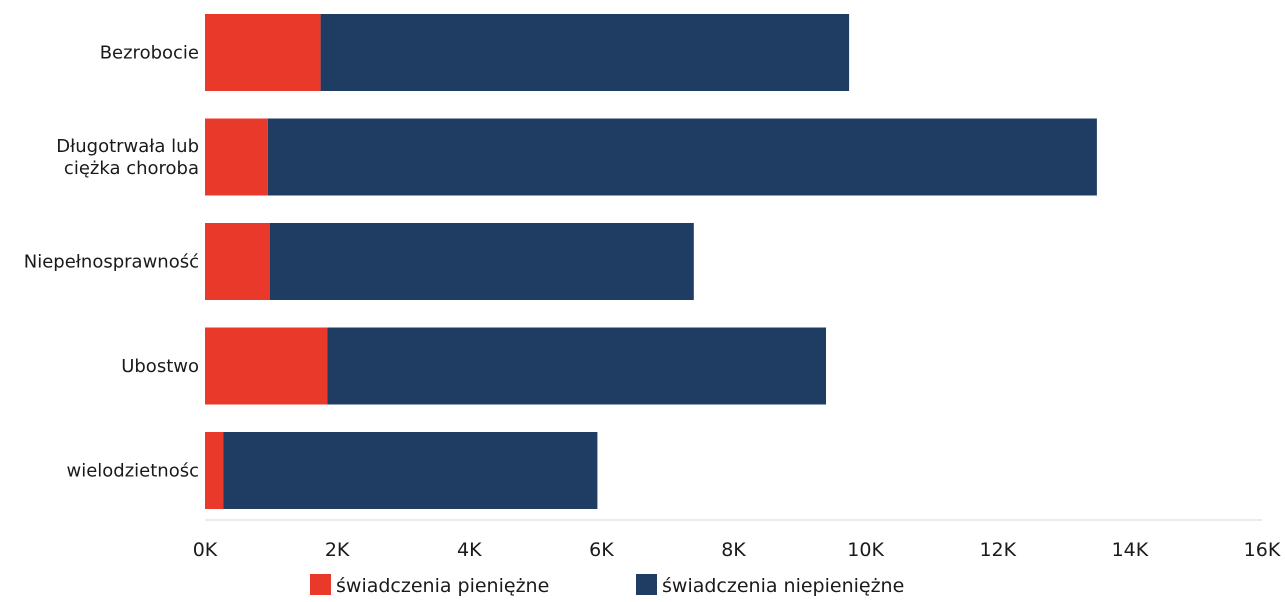 This screenshot has width=1285, height=602. I want to click on legend-label: świadczenia niepieniężne, so click(783, 586).